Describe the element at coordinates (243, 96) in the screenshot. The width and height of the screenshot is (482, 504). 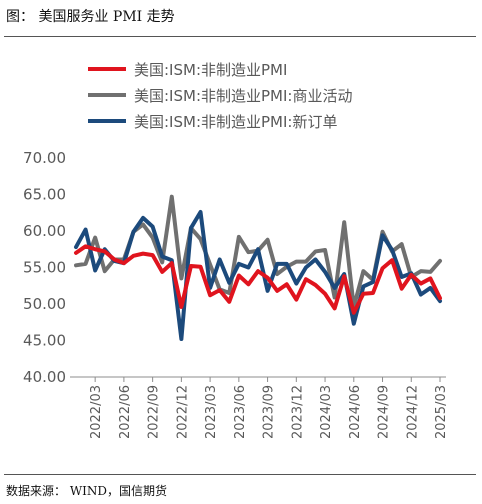
I see `legend-label-2: 美国:ISM:非制造业PMI:商业活动` at that location.